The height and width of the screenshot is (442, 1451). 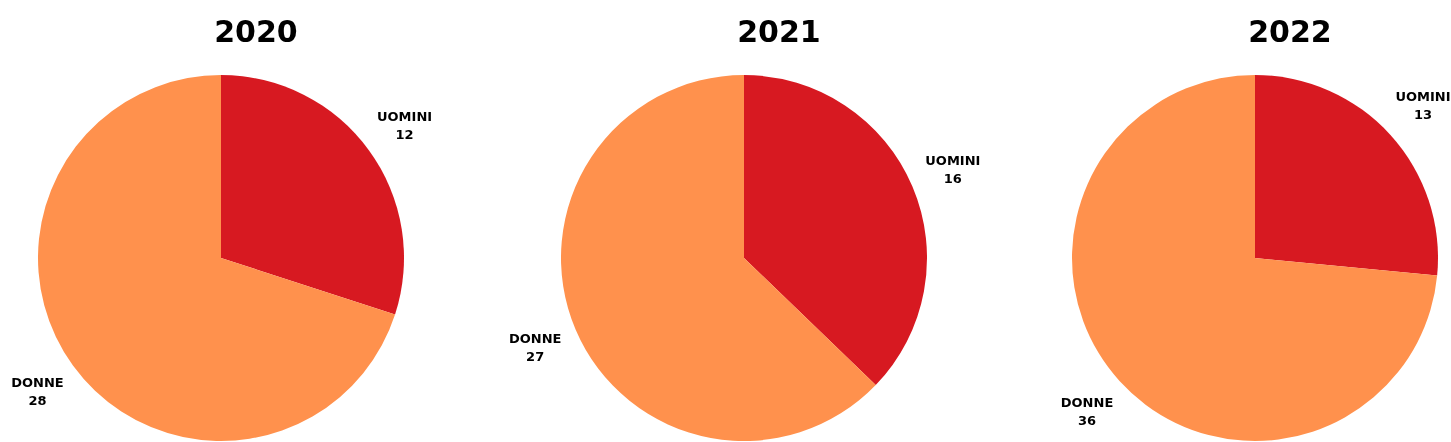 What do you see at coordinates (37, 401) in the screenshot?
I see `data-label: 28` at bounding box center [37, 401].